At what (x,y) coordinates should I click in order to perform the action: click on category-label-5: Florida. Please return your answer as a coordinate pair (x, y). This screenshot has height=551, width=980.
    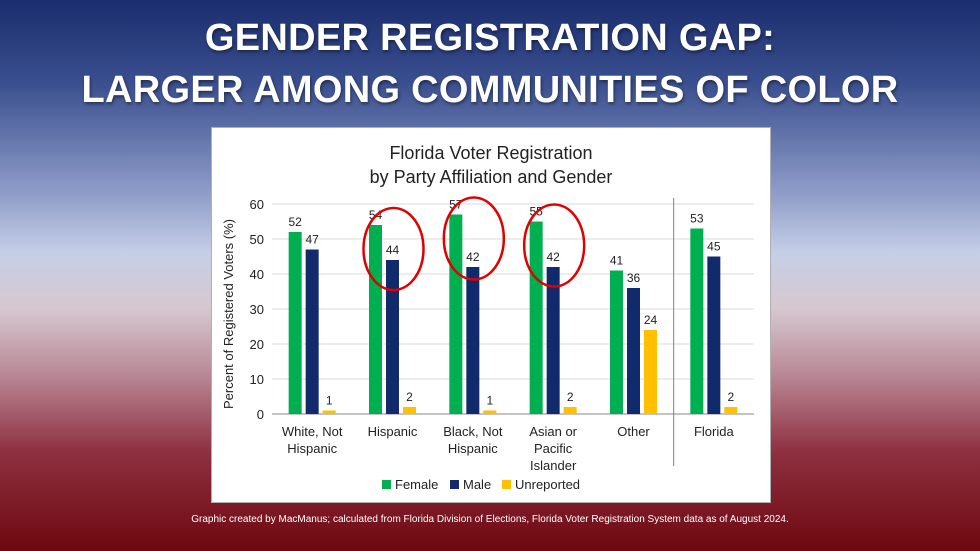
    Looking at the image, I should click on (714, 431).